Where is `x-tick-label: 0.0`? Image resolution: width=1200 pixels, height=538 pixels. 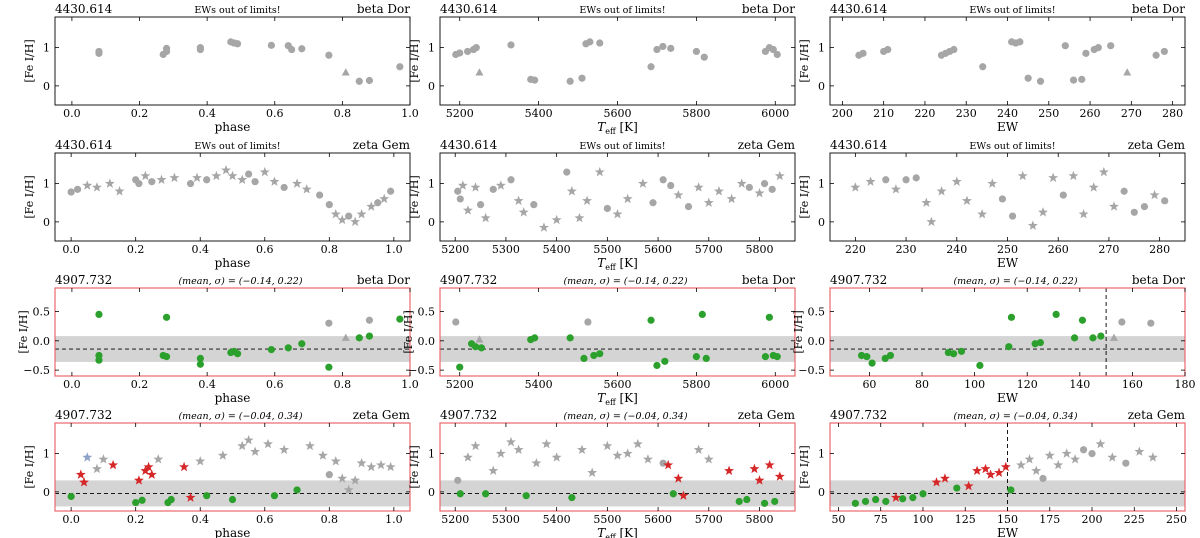
x-tick-label: 0.0 is located at coordinates (71, 519).